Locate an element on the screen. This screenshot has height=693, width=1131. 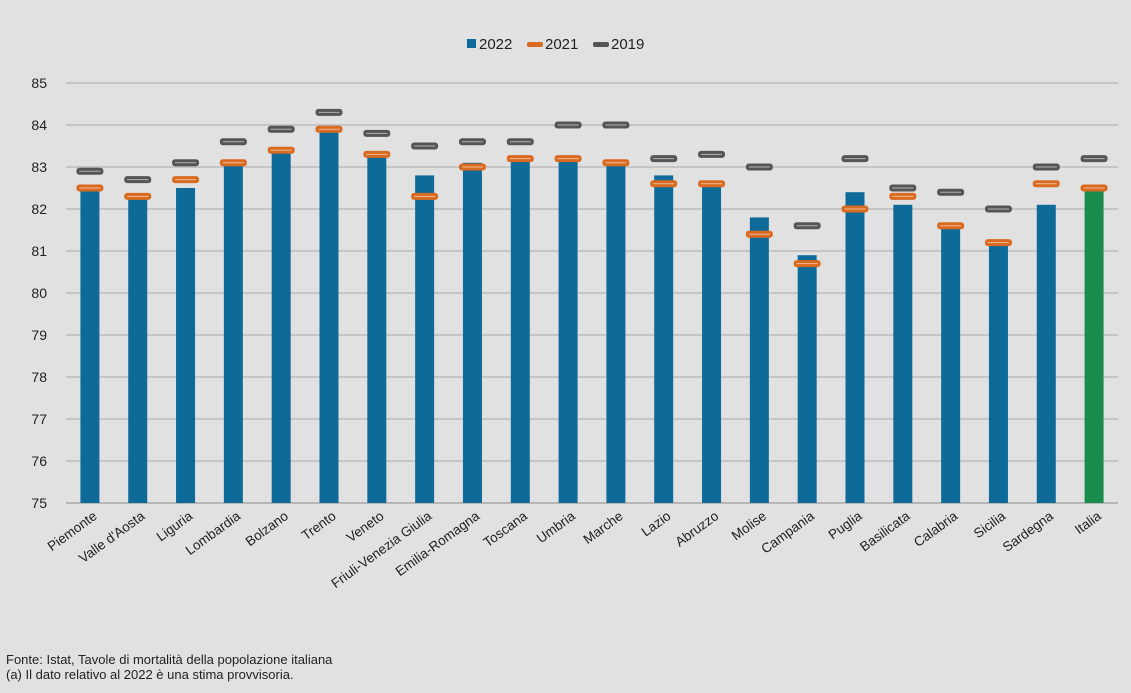
x-category-label: Bolzano is located at coordinates (267, 528).